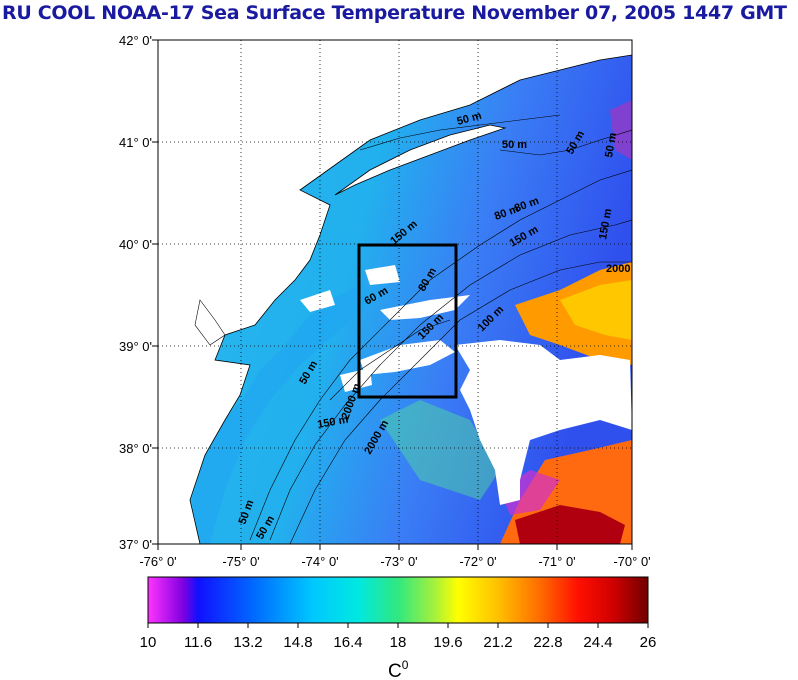  Describe the element at coordinates (347, 642) in the screenshot. I see `colorbar-tick-label: 16.4` at that location.